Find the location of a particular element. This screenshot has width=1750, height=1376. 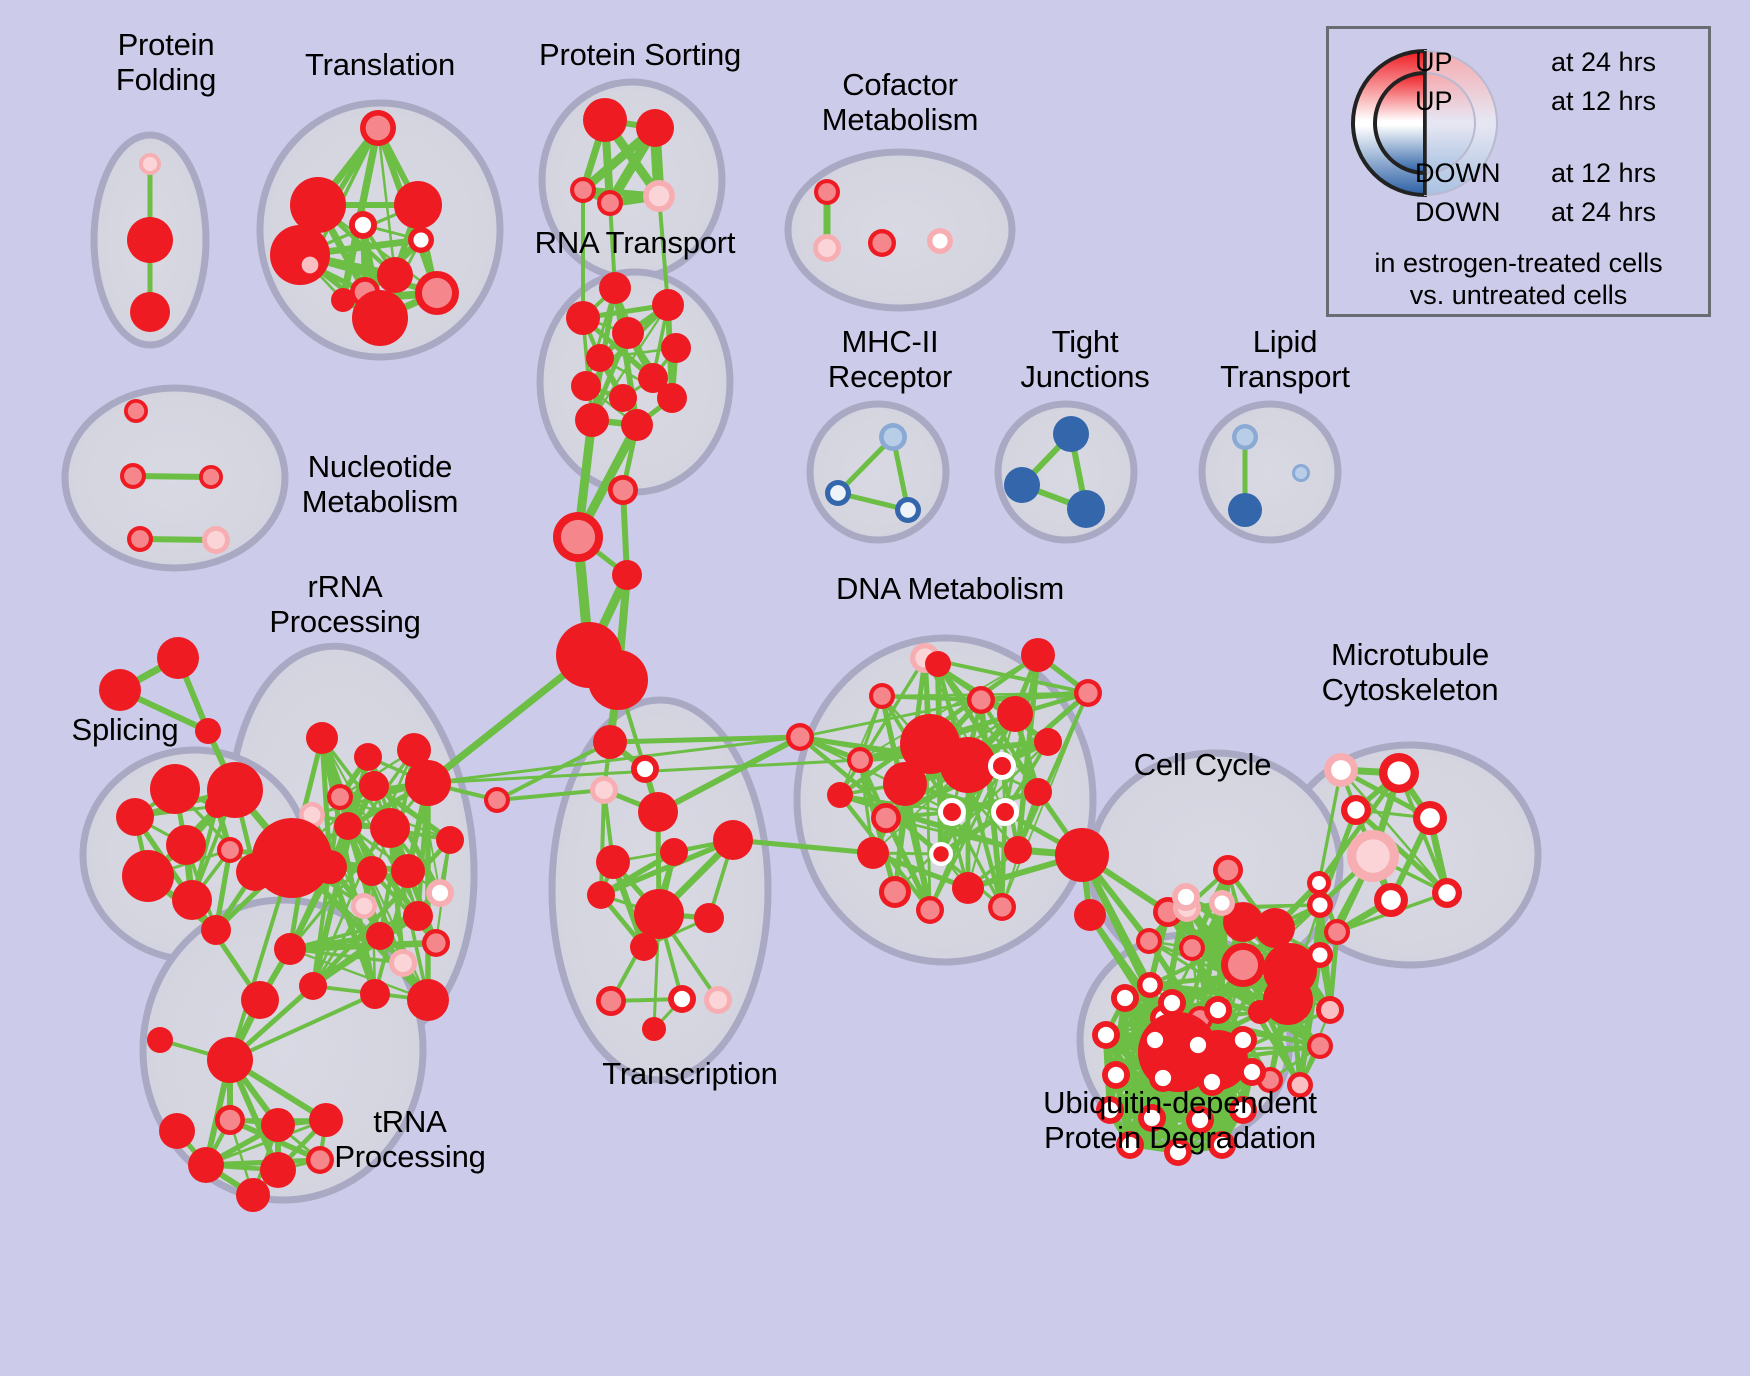

legend-gradient-glyph is located at coordinates (1424, 123).